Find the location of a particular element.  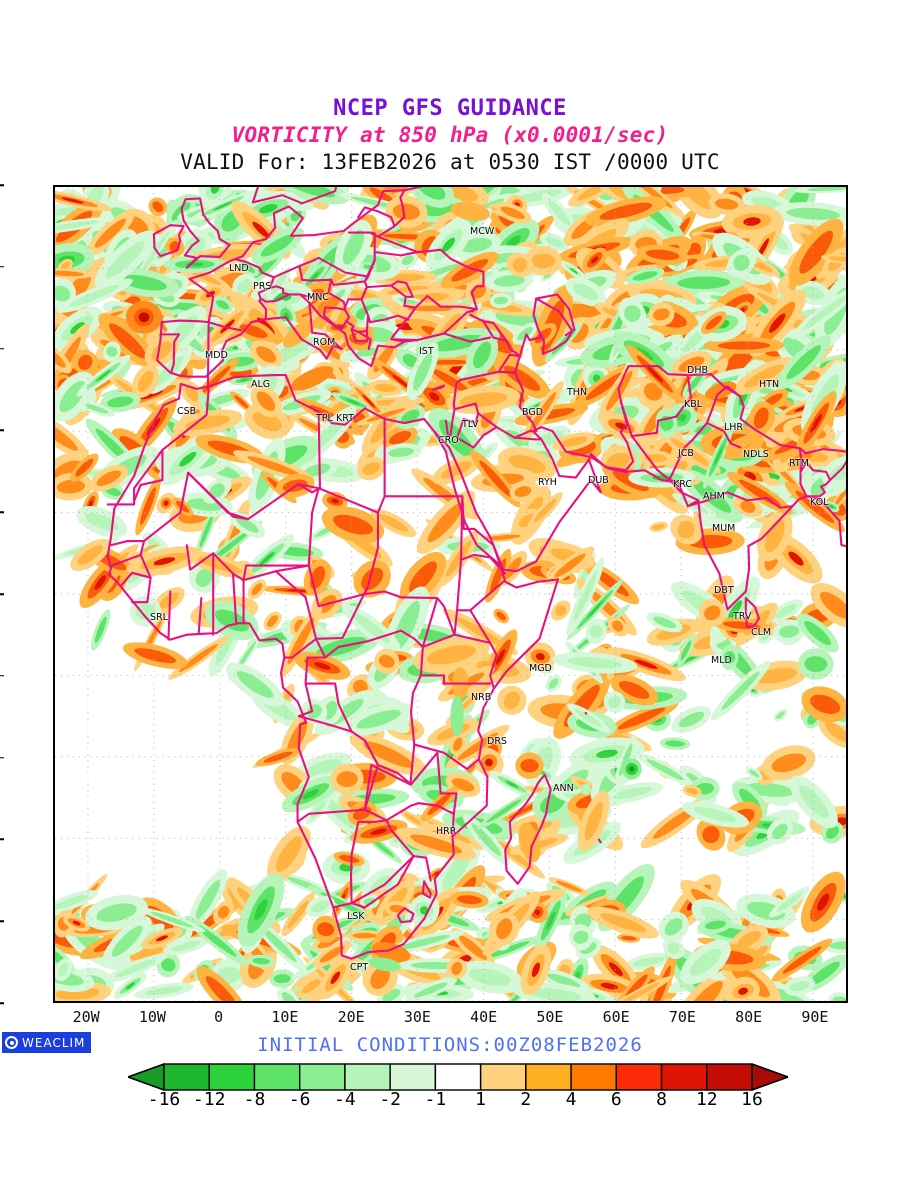

city-label-ist: IST is located at coordinates (426, 351).